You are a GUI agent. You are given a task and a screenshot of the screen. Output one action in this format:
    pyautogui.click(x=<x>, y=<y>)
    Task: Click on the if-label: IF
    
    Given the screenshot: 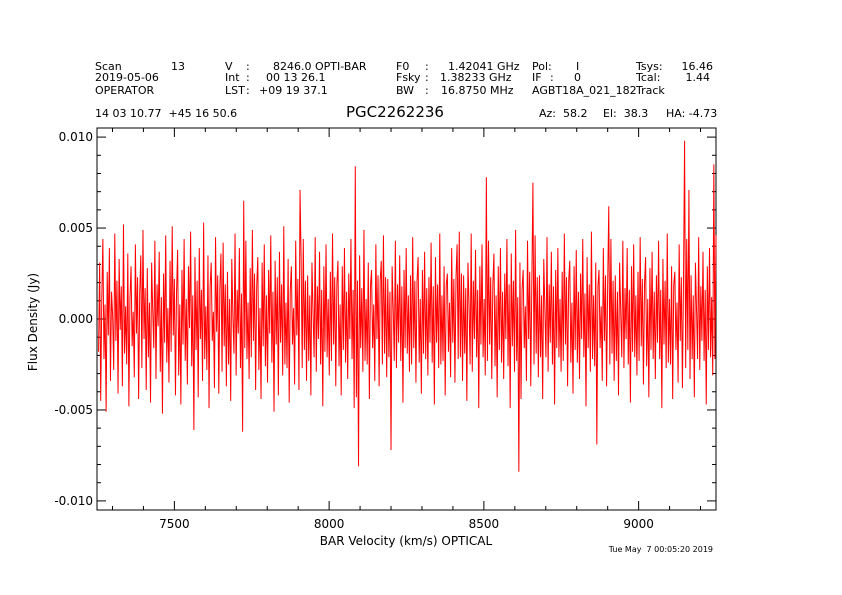 What is the action you would take?
    pyautogui.click(x=537, y=77)
    